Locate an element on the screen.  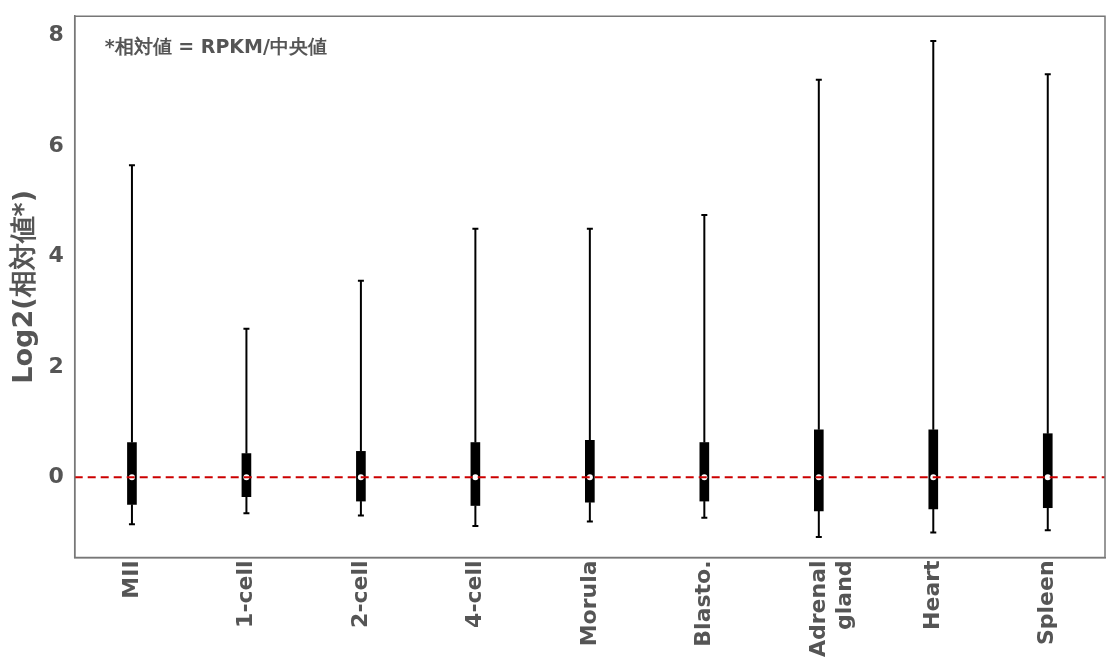
x-tick-label: 1-cell is located at coordinates (245, 594).